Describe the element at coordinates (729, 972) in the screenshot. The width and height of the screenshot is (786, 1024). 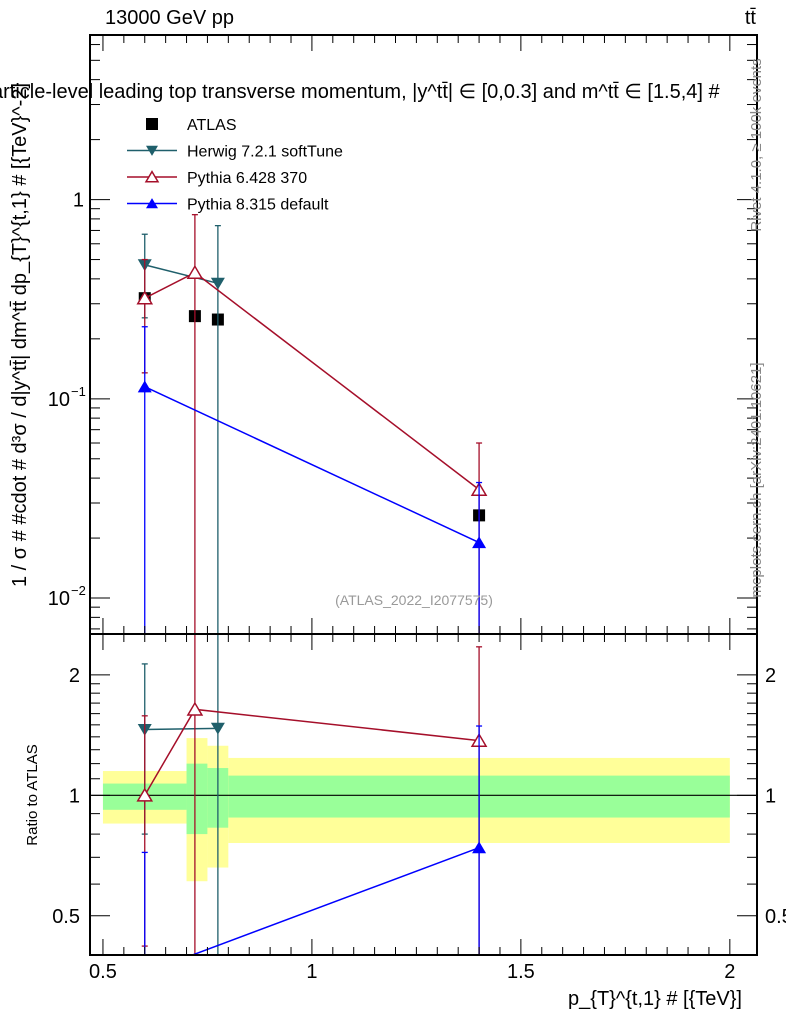
I see `x-tick-label: 2` at that location.